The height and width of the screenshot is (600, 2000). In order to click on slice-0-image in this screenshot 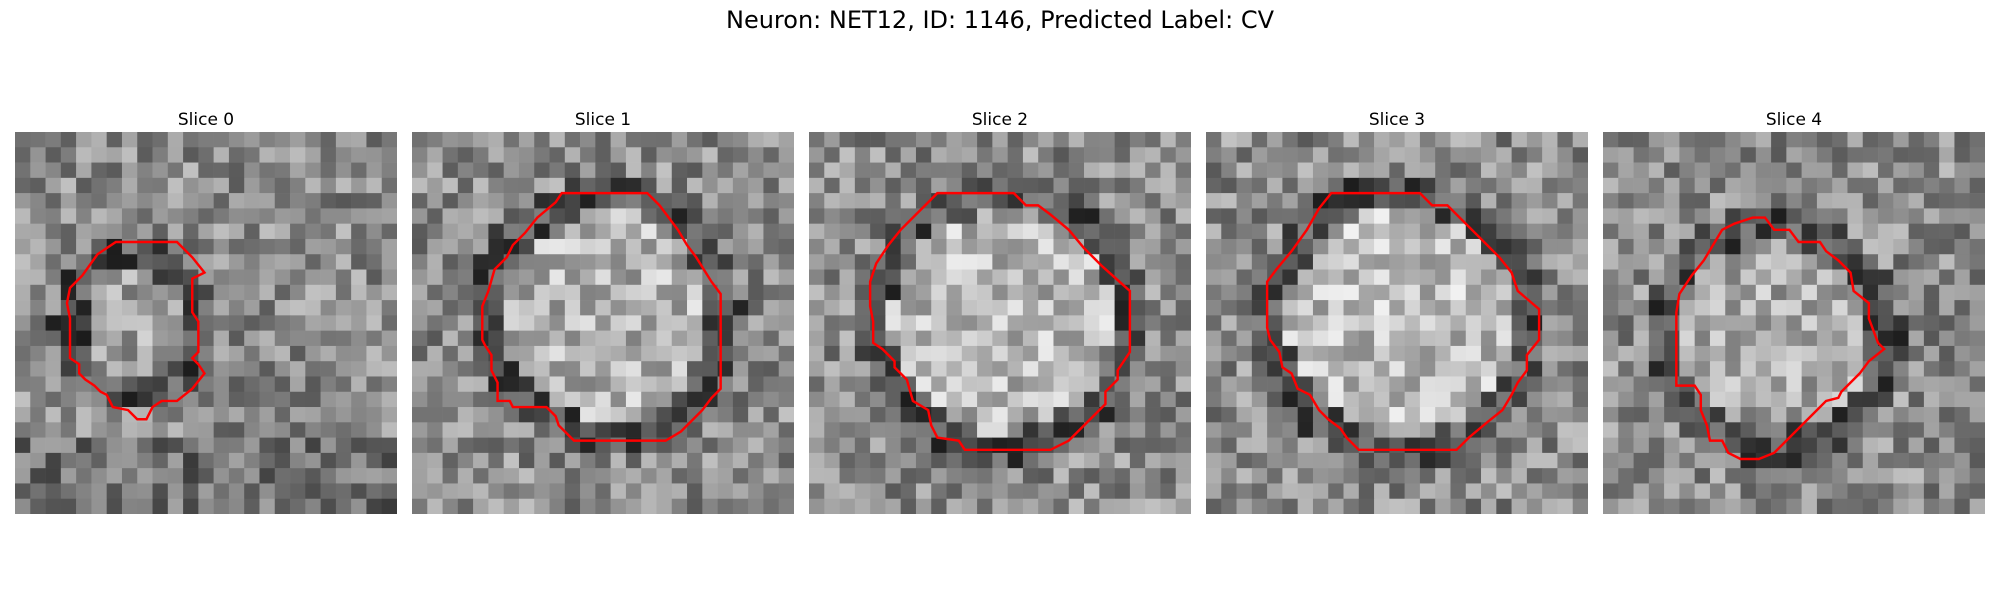, I will do `click(206, 323)`.